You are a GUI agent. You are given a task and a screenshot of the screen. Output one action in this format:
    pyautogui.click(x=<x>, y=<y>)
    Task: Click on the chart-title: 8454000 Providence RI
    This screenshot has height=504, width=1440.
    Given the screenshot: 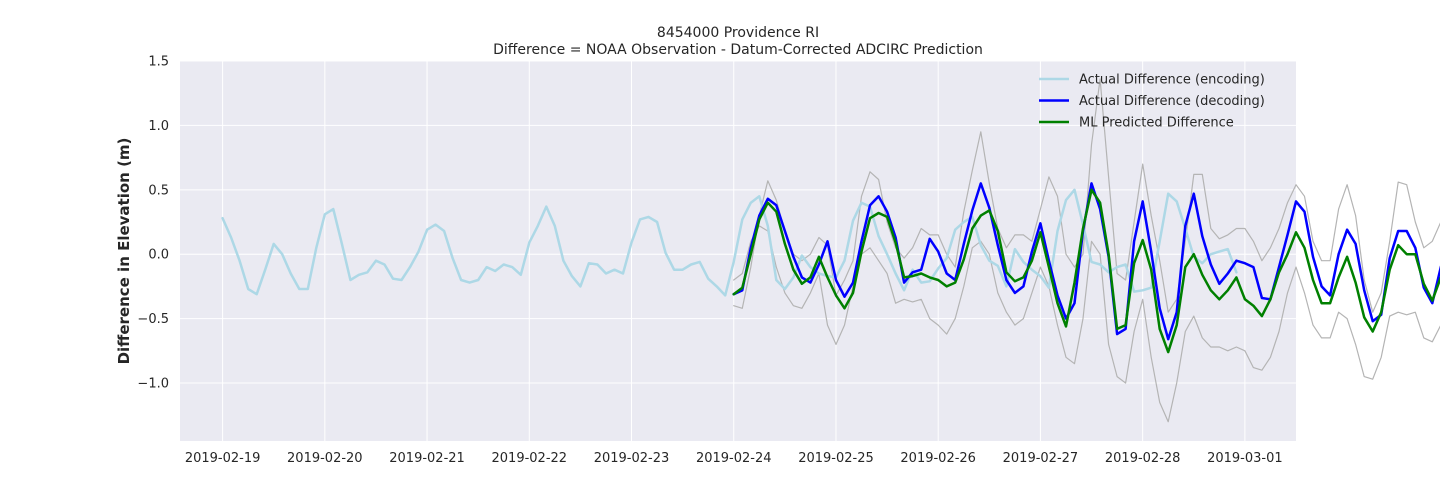 What is the action you would take?
    pyautogui.click(x=738, y=33)
    